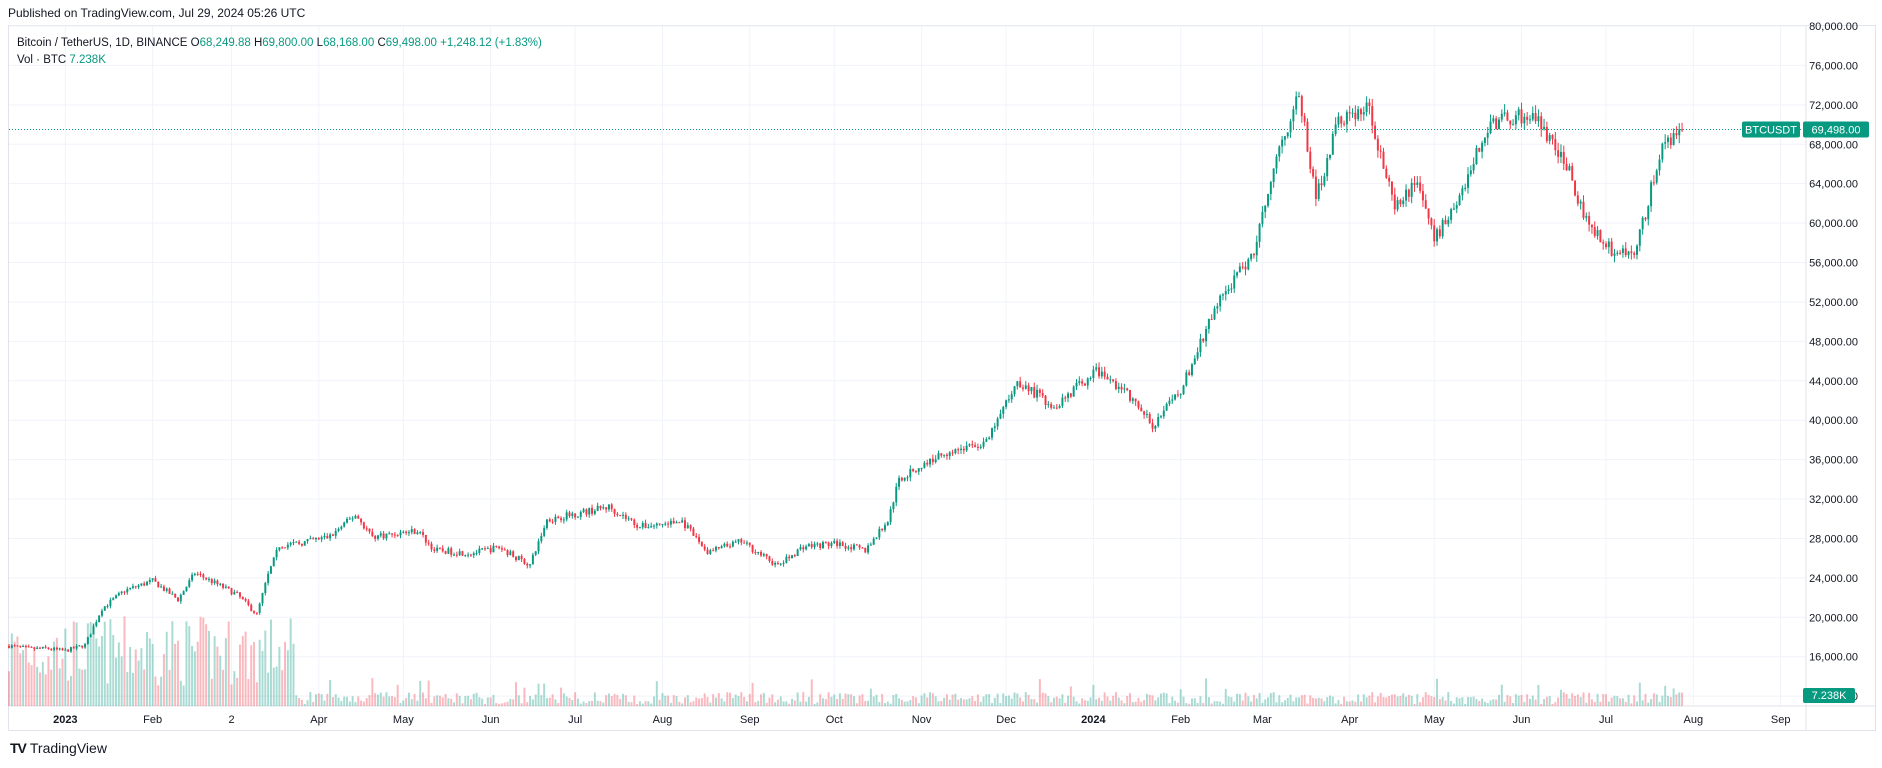 The height and width of the screenshot is (768, 1882). I want to click on y-tick-label: 68,000.00, so click(1833, 145).